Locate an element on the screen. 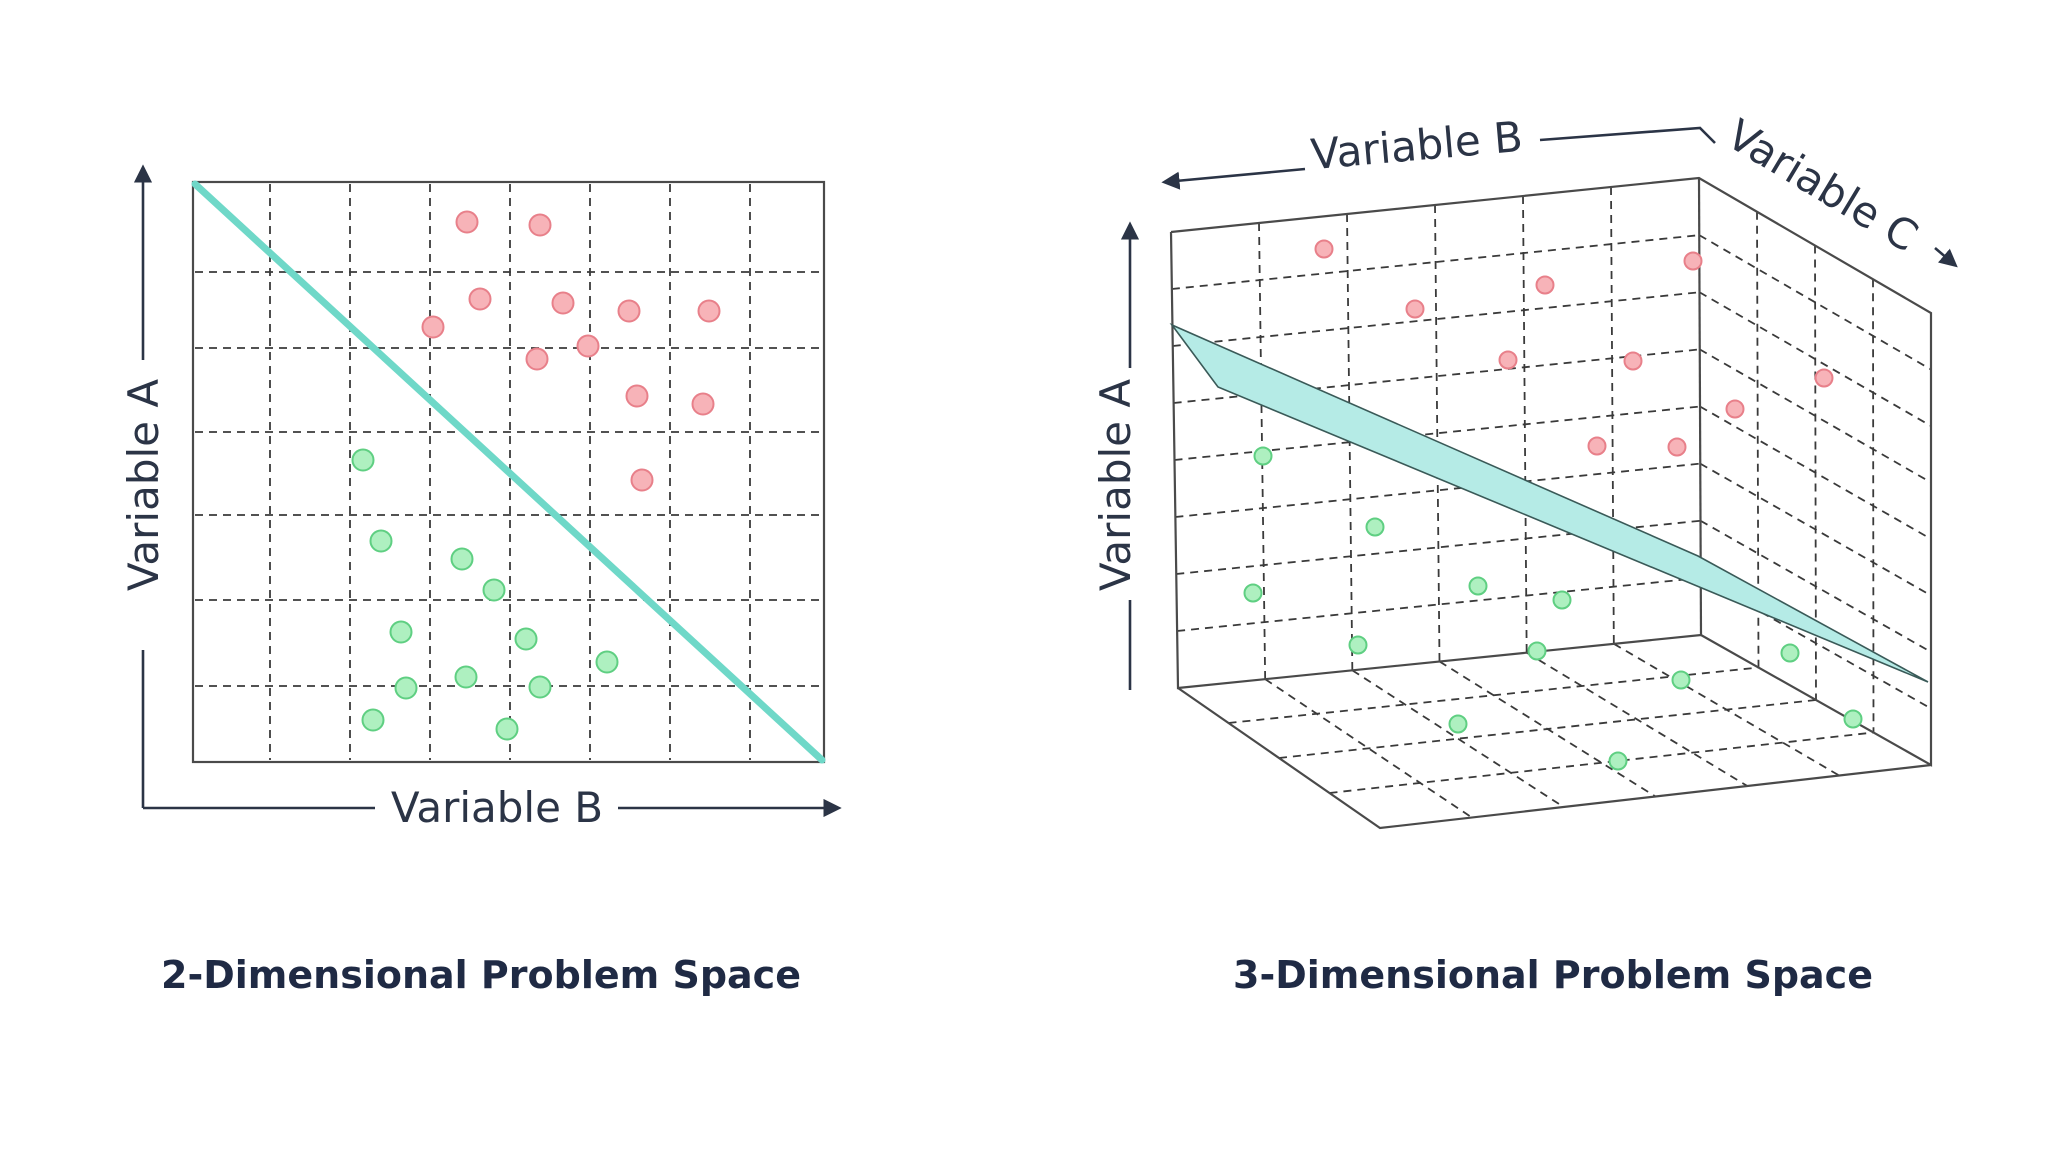  y-axis-label-2d: Variable A is located at coordinates (143, 485).